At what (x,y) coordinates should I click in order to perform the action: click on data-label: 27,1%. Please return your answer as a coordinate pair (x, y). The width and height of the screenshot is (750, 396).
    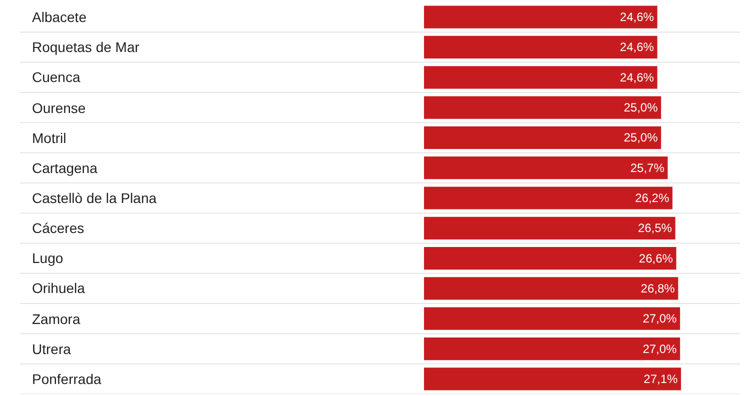
    Looking at the image, I should click on (661, 379).